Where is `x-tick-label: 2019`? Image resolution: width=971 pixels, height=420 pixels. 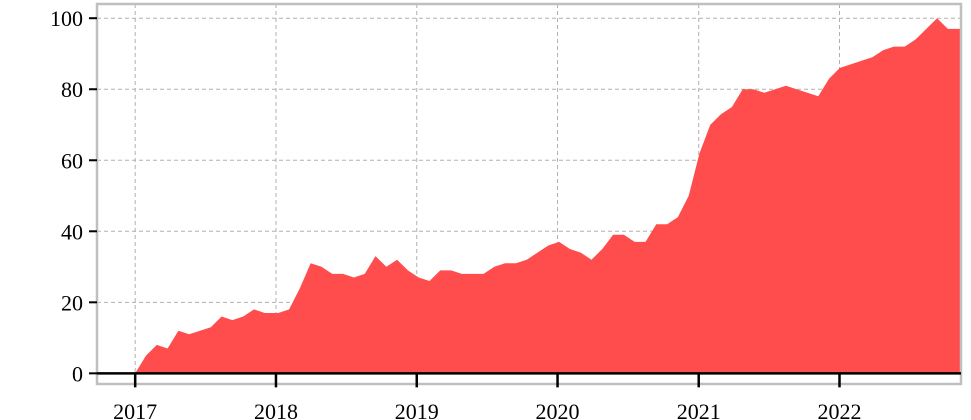 x-tick-label: 2019 is located at coordinates (417, 409).